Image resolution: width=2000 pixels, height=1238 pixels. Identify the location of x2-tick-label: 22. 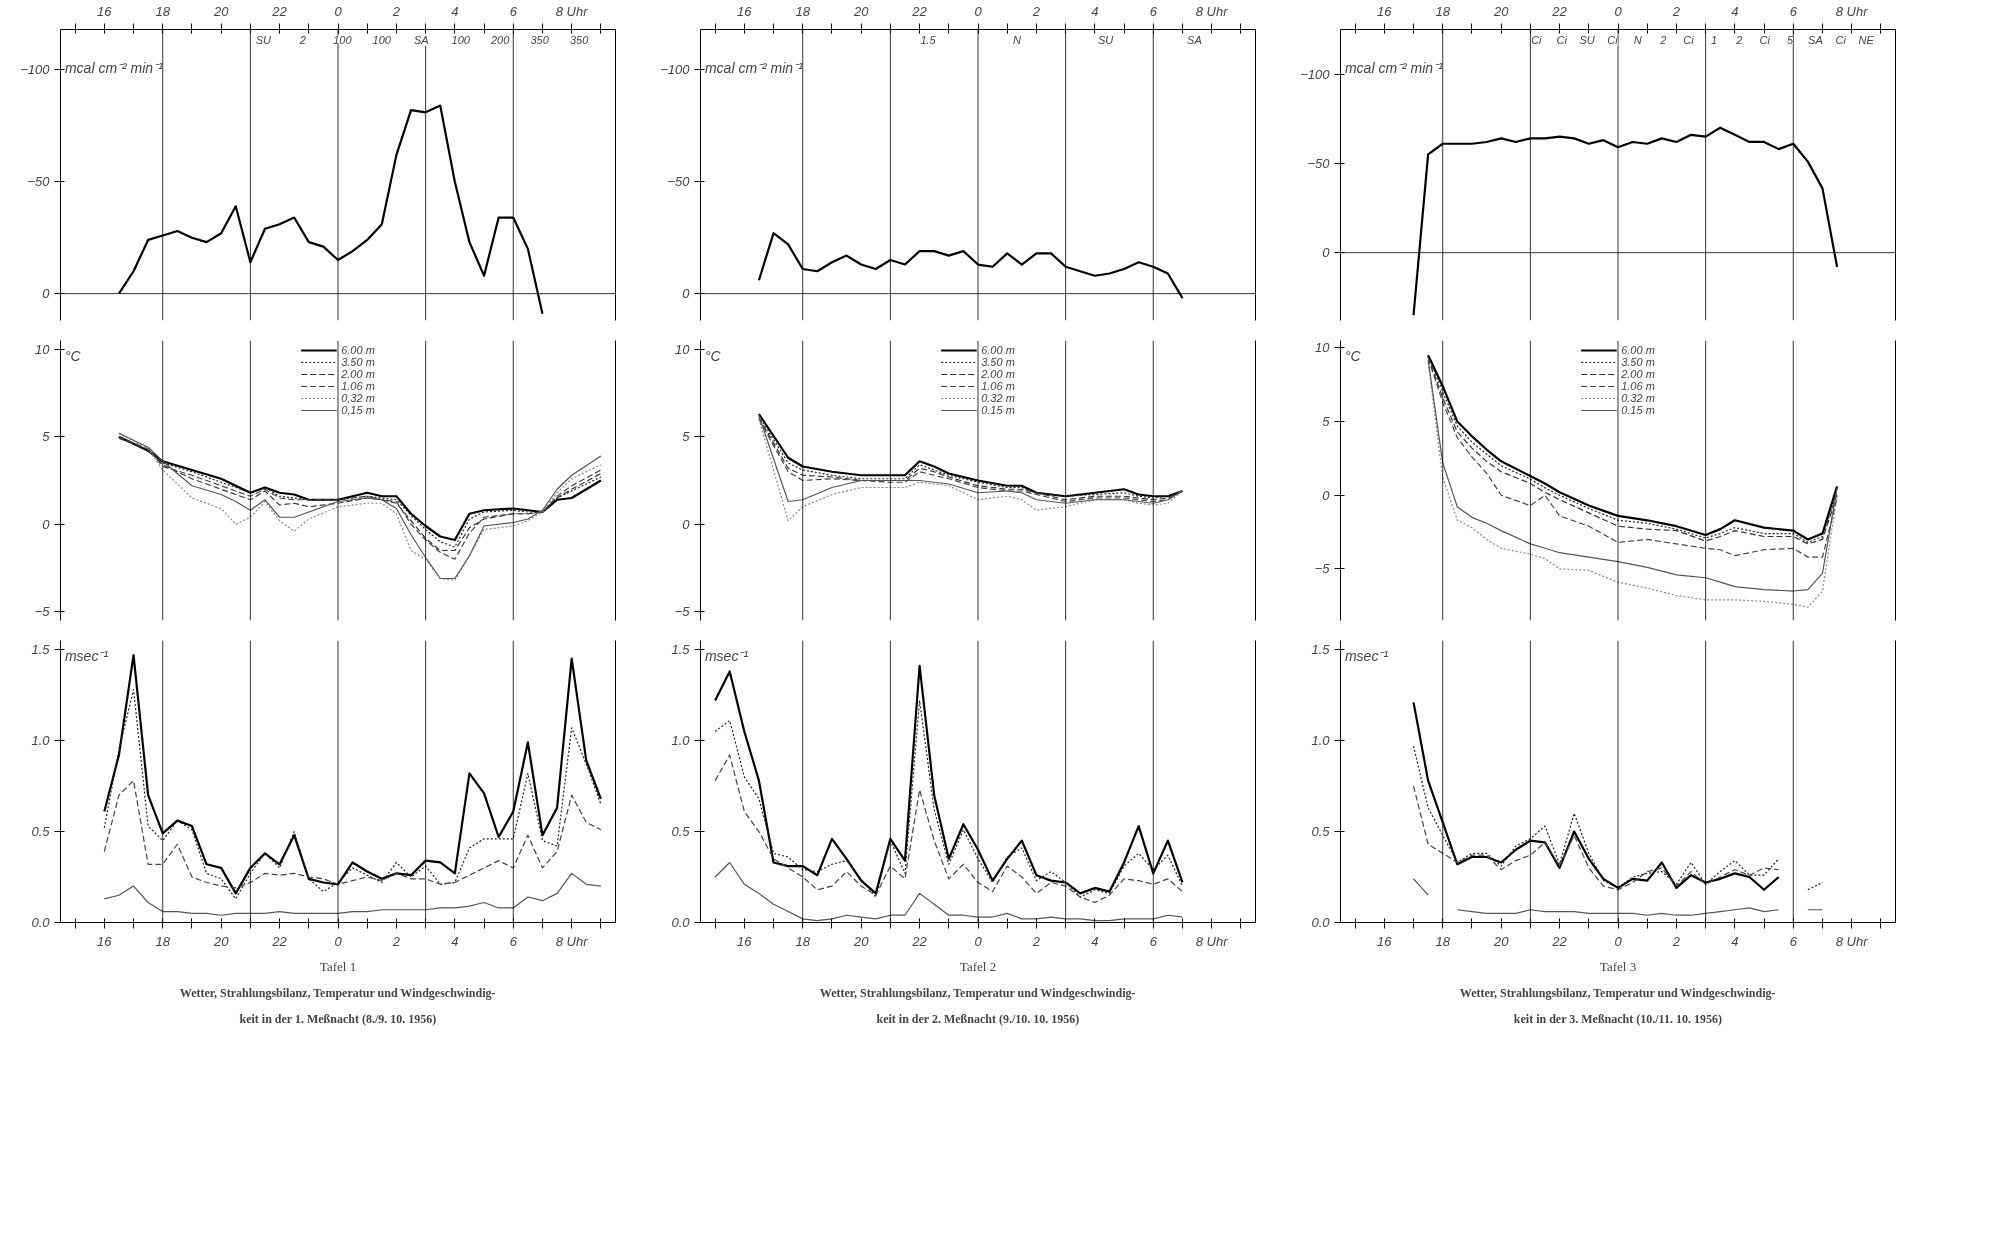
(1559, 11).